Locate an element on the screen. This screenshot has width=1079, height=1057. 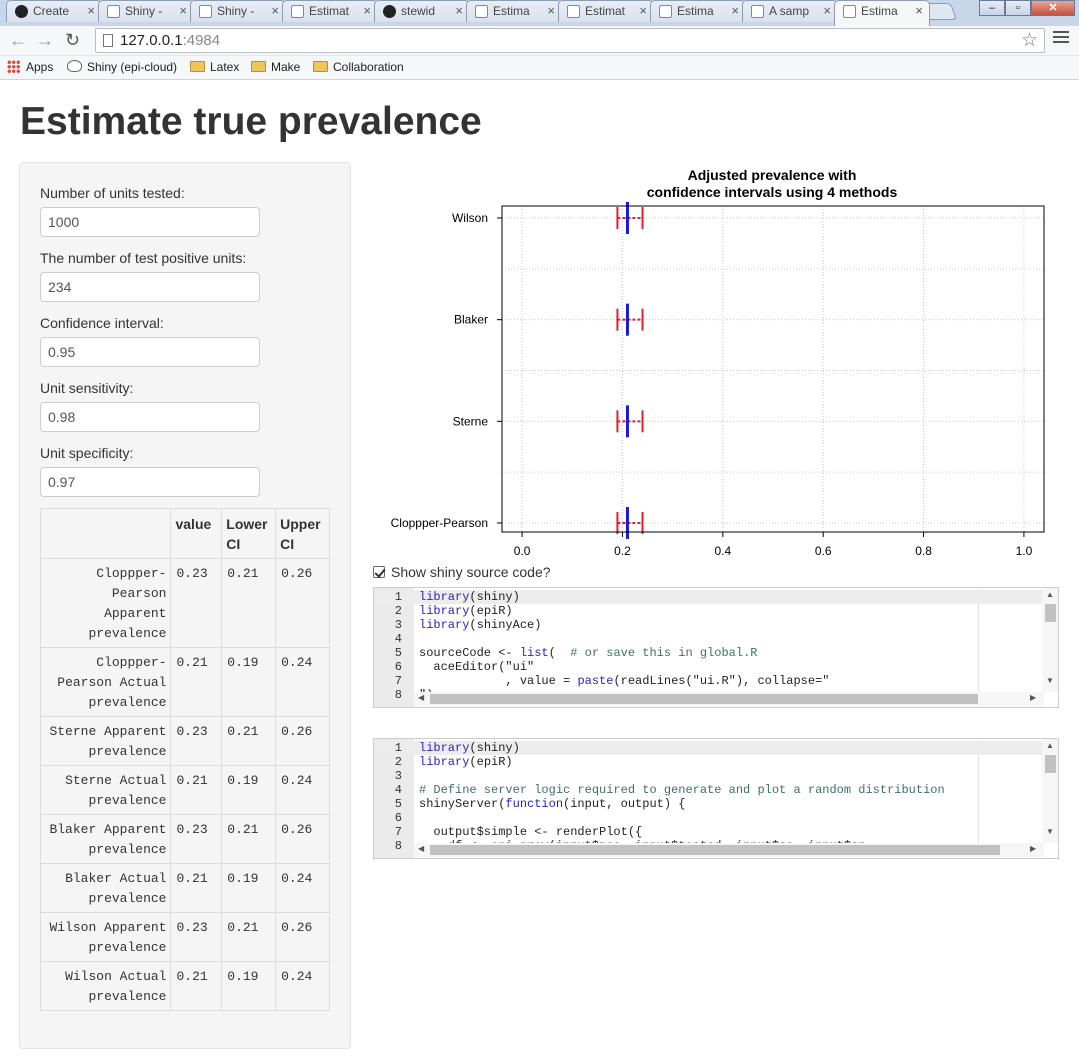
tab-label: Estima is located at coordinates (511, 11).